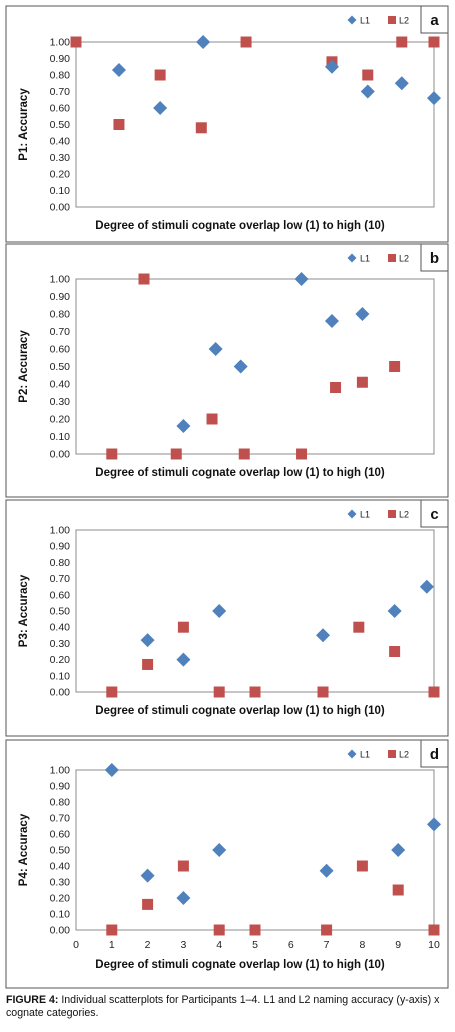 This screenshot has height=1032, width=455. What do you see at coordinates (24, 610) in the screenshot?
I see `y-axis-title: P3: Accuracy` at bounding box center [24, 610].